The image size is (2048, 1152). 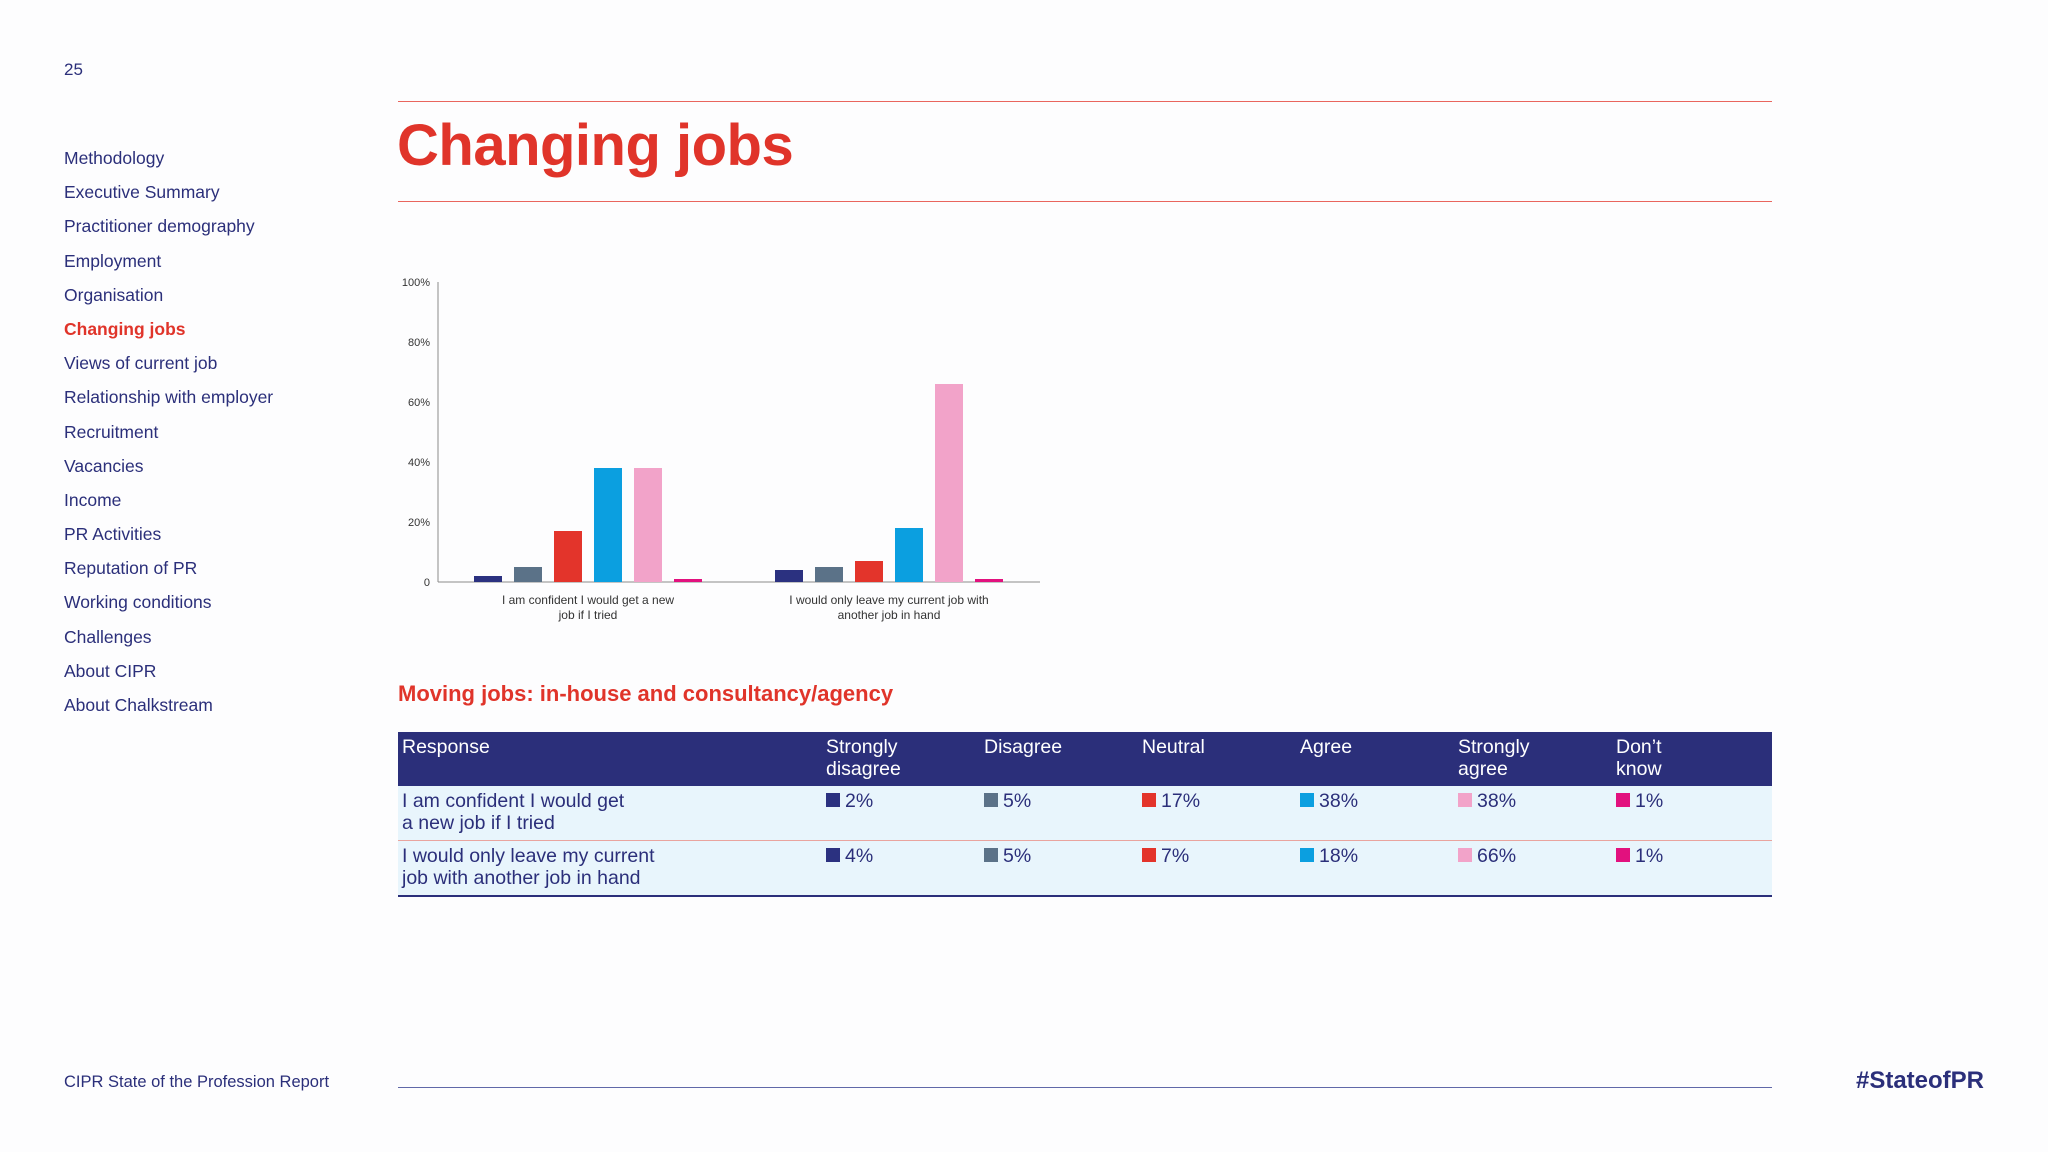 I want to click on value-cell: 5%, so click(x=1059, y=813).